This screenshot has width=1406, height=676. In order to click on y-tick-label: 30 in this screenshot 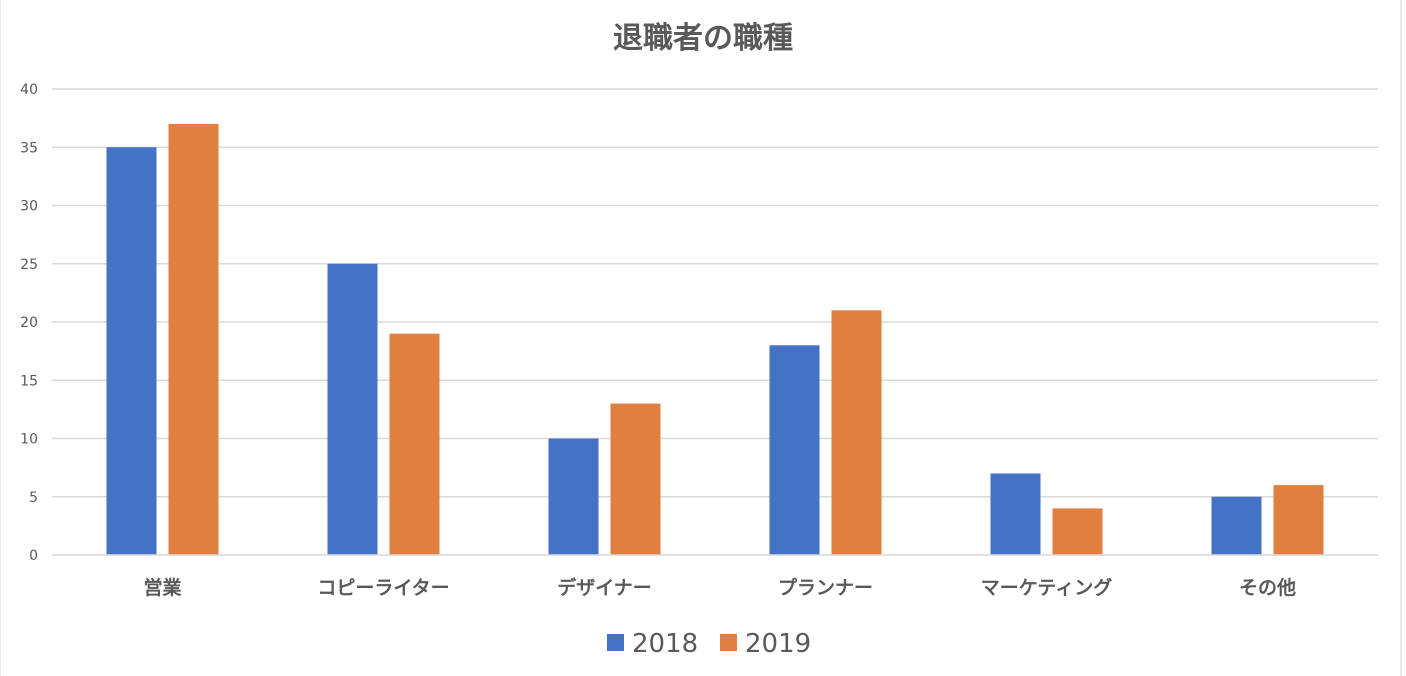, I will do `click(29, 207)`.